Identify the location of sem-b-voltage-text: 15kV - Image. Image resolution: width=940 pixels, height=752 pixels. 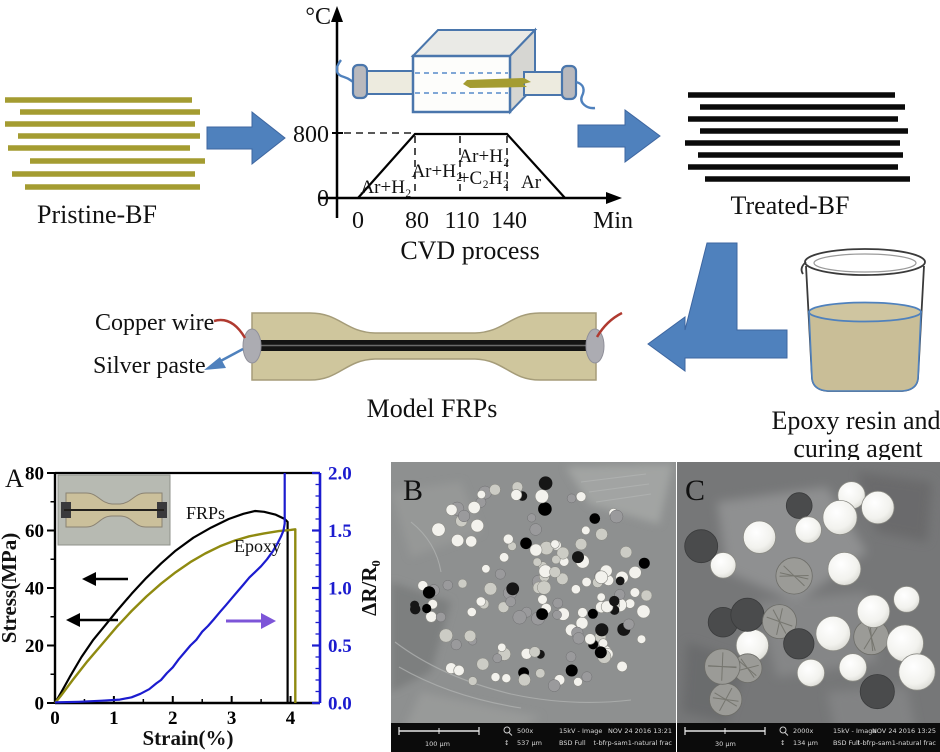
(580, 731).